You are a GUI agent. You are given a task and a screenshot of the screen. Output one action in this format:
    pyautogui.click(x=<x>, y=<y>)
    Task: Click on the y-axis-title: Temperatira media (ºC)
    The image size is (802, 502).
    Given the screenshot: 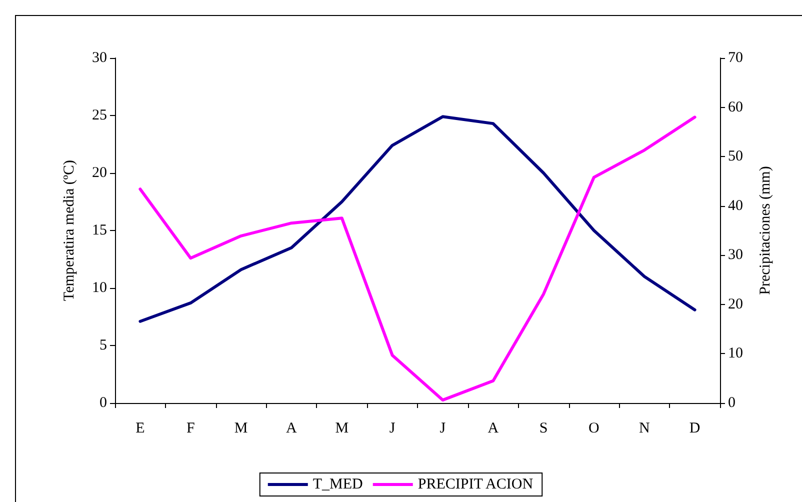 What is the action you would take?
    pyautogui.click(x=70, y=231)
    